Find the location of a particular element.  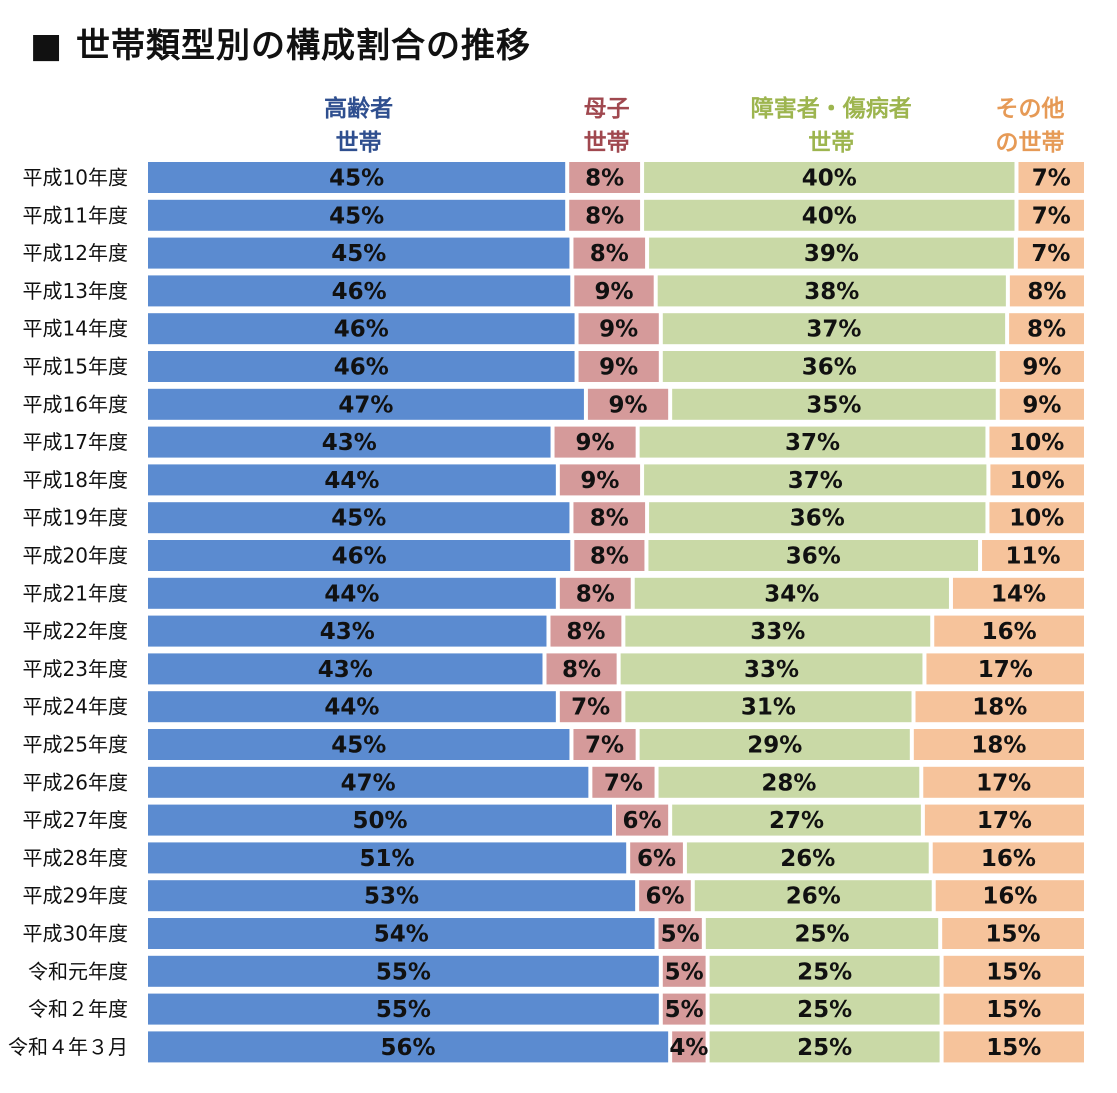

series-heading-4: その他 is located at coordinates (1030, 109).